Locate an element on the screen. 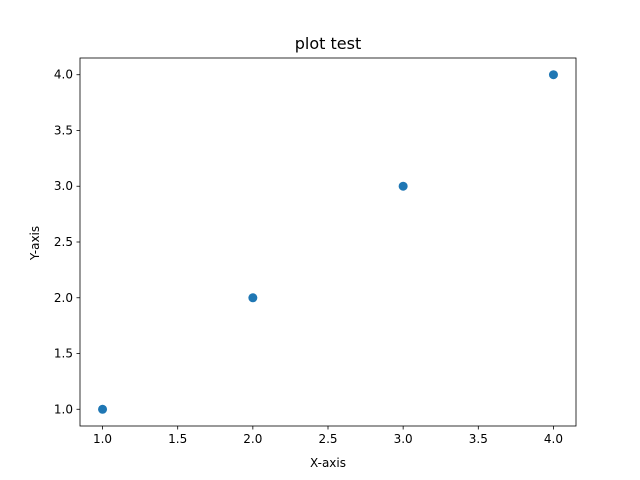  y-tick-label: 1.0 is located at coordinates (63, 409).